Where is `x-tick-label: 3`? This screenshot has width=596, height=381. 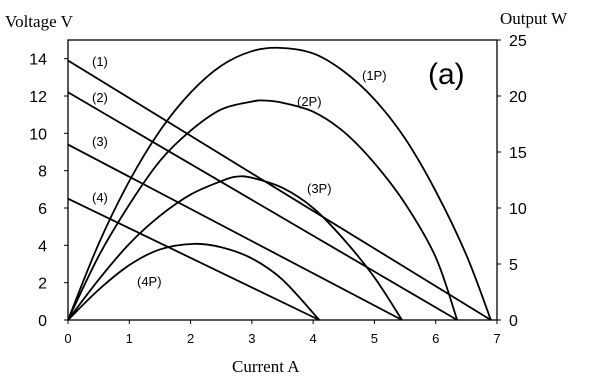
x-tick-label: 3 is located at coordinates (251, 338).